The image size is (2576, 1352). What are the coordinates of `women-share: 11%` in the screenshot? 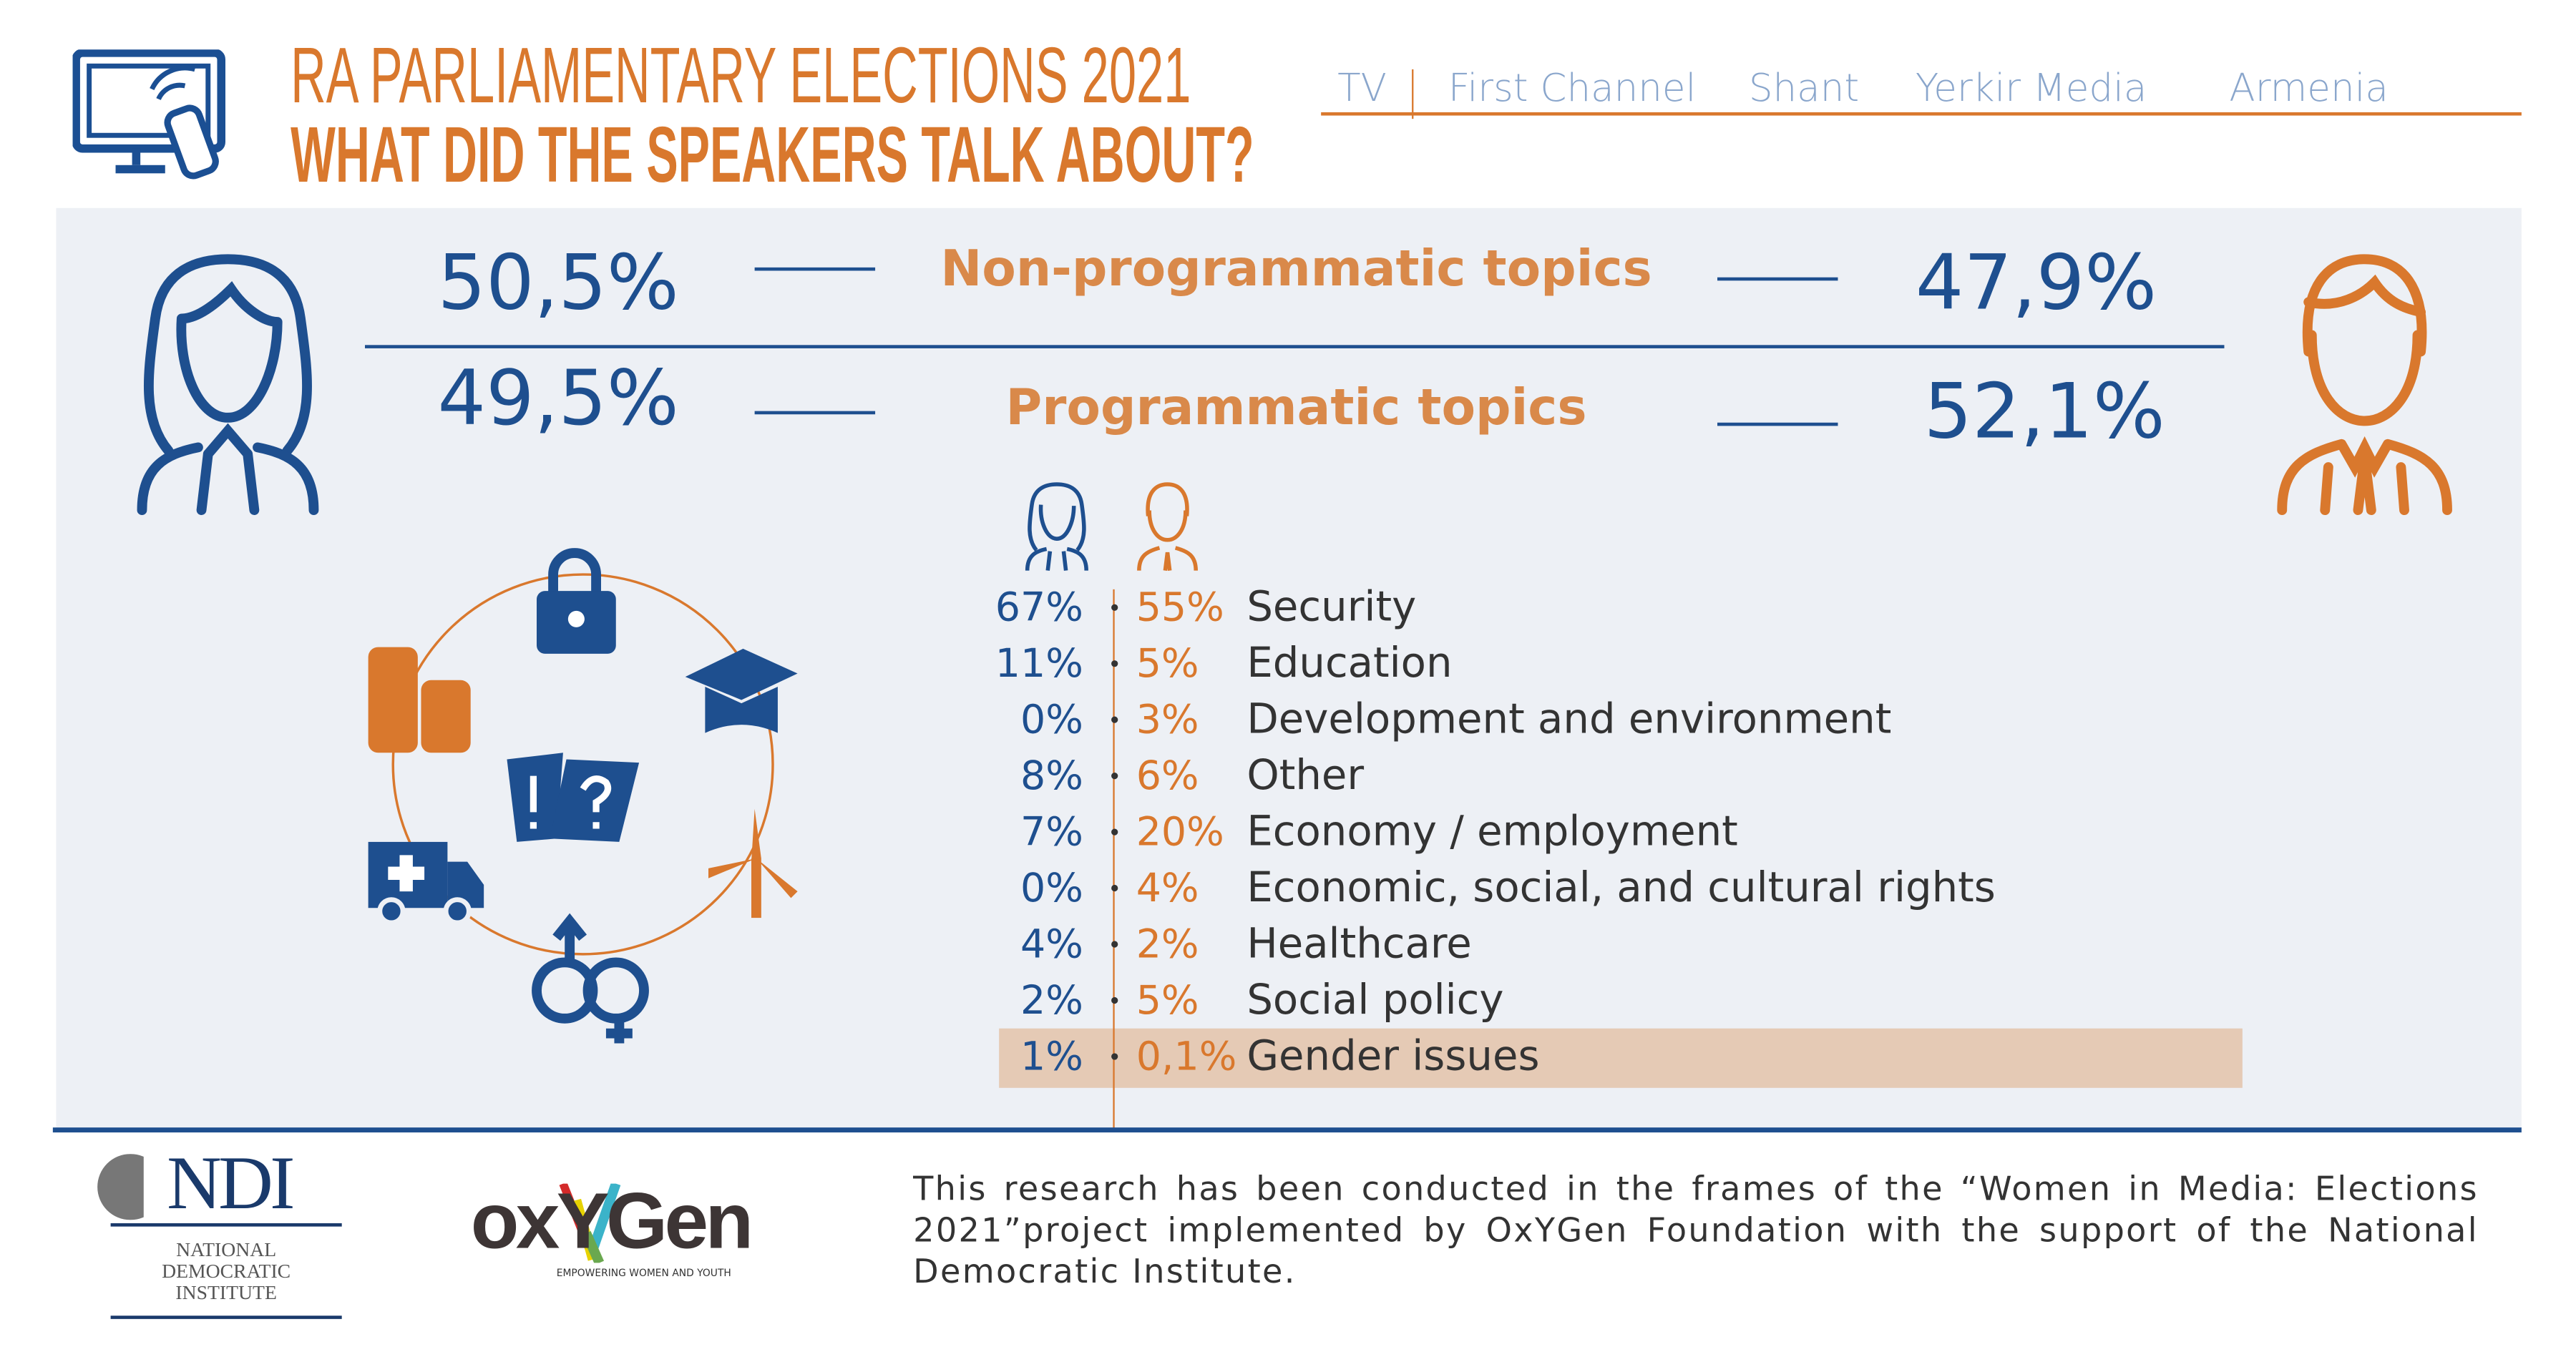 It's located at (1039, 664).